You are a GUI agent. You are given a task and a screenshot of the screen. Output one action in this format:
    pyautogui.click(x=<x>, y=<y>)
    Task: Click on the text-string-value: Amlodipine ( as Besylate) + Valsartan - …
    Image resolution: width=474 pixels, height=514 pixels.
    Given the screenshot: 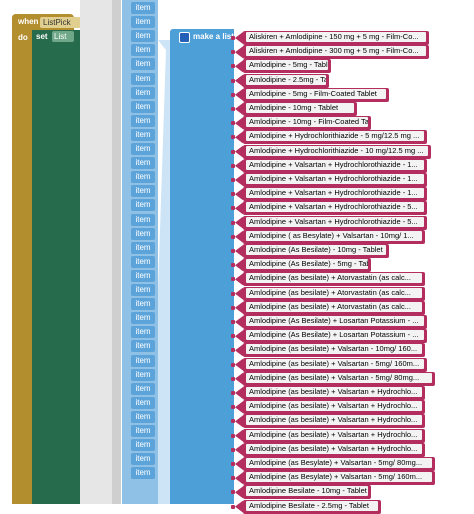 What is the action you would take?
    pyautogui.click(x=334, y=235)
    